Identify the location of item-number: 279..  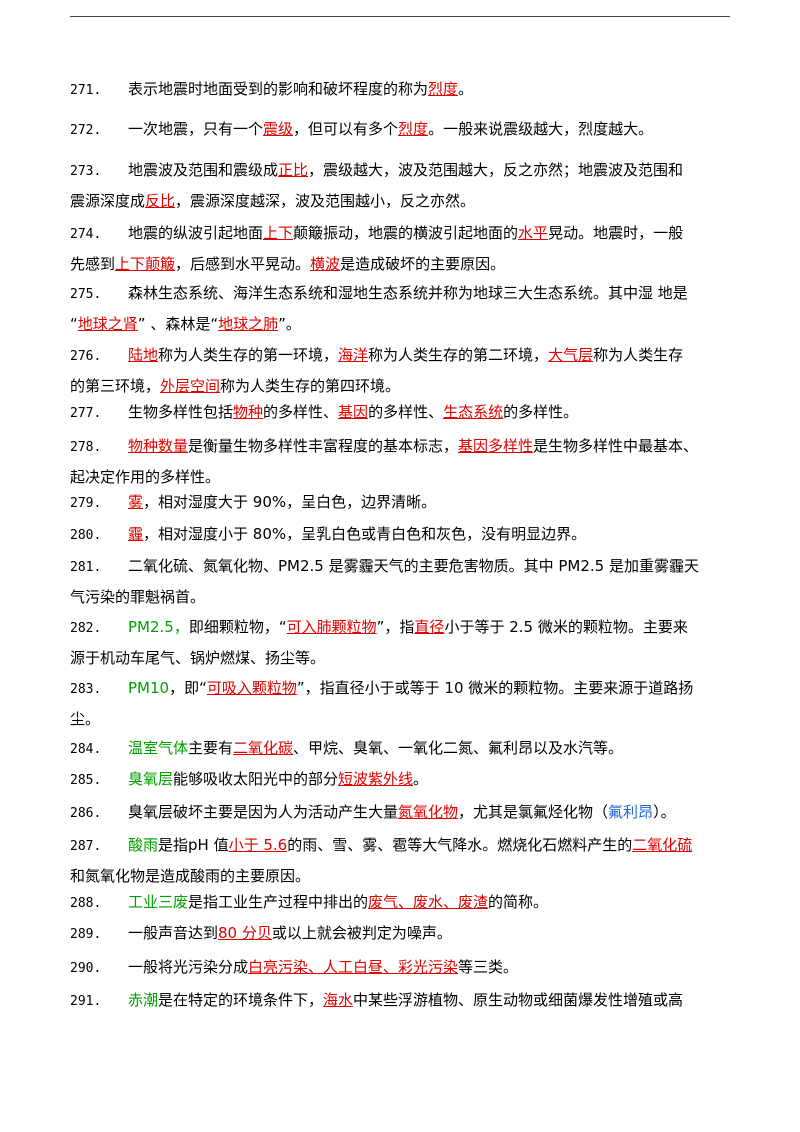
(86, 503).